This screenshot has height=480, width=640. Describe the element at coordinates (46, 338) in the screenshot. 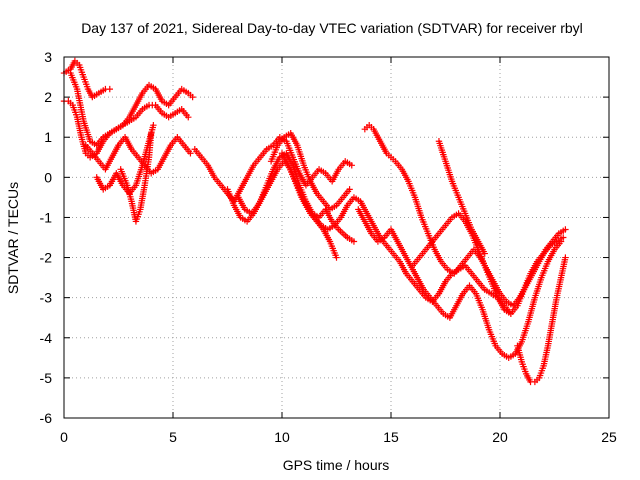

I see `y-tick-label: -4` at that location.